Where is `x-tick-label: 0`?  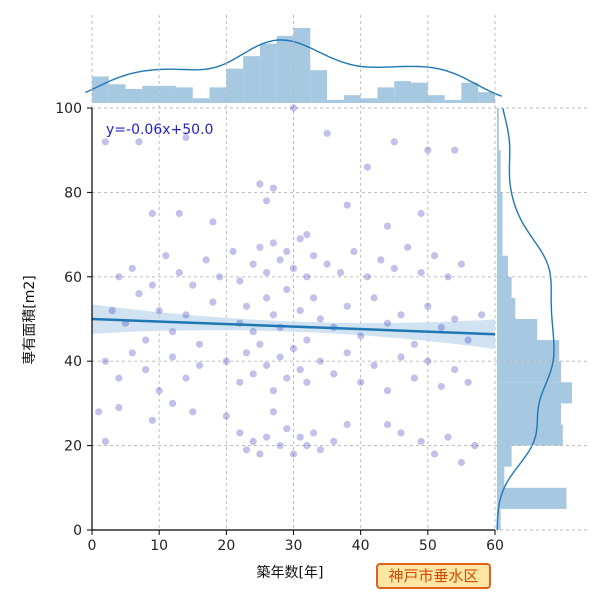
x-tick-label: 0 is located at coordinates (92, 546).